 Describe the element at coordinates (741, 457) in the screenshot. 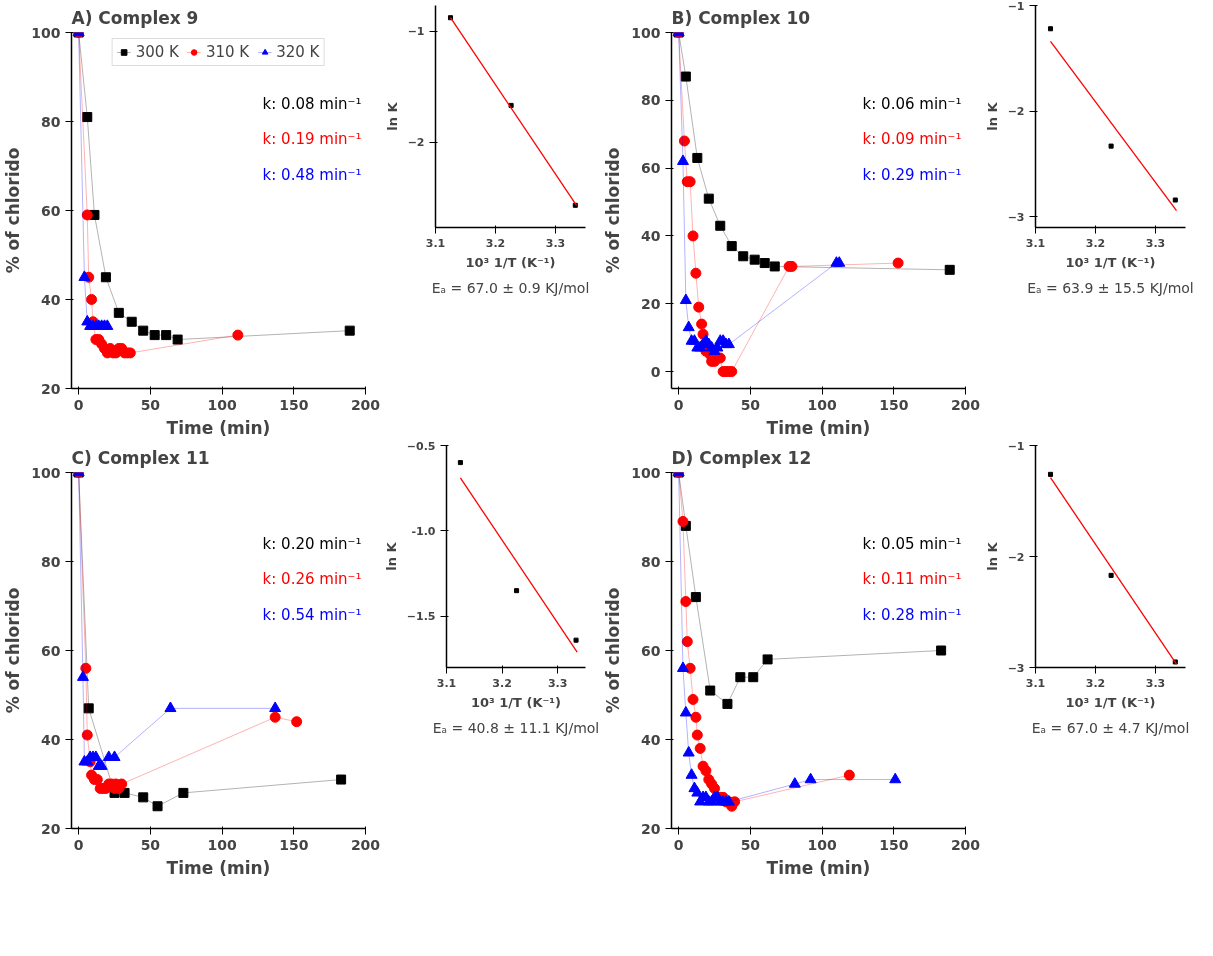

I see `chart-title: D) Complex 12` at that location.